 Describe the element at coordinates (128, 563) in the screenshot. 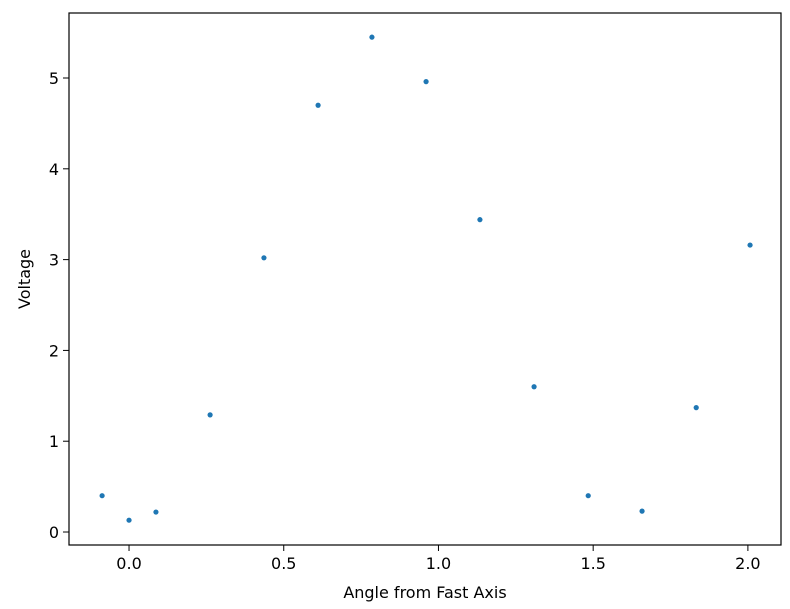

I see `x-tick-label: 0.0` at that location.